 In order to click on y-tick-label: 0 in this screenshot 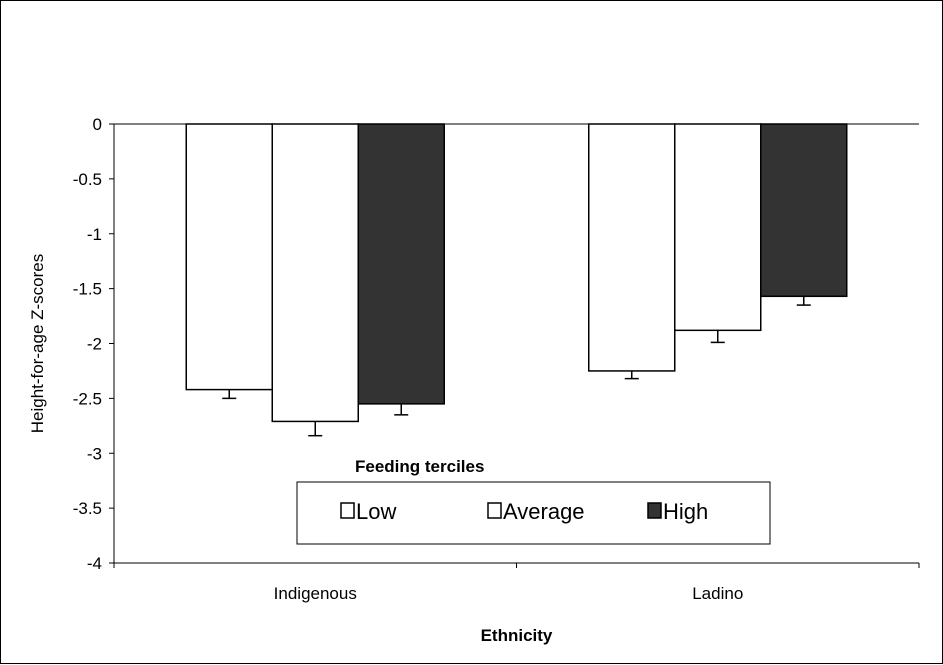, I will do `click(97, 124)`.